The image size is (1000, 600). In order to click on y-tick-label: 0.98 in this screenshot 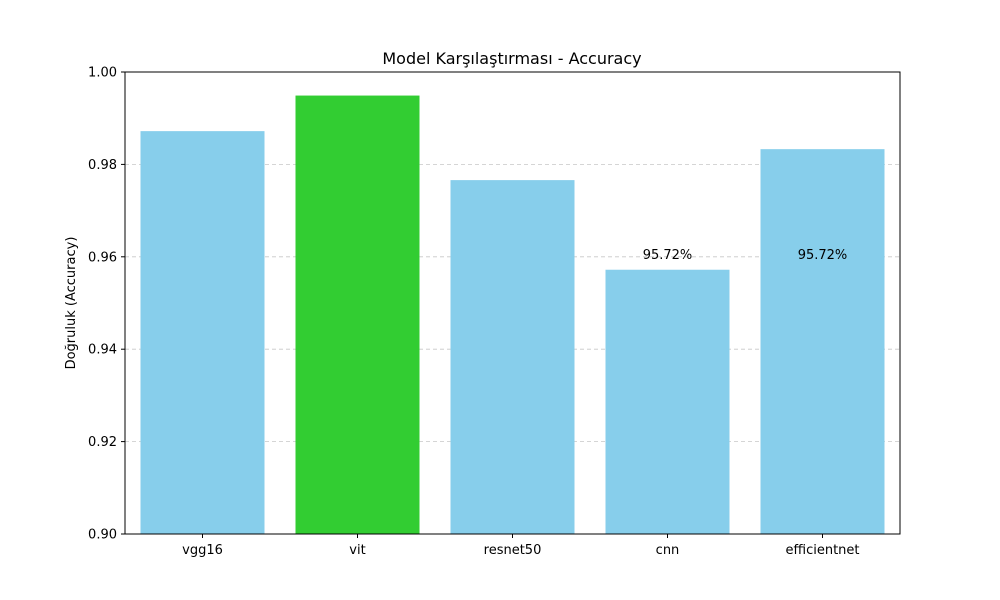, I will do `click(102, 165)`.